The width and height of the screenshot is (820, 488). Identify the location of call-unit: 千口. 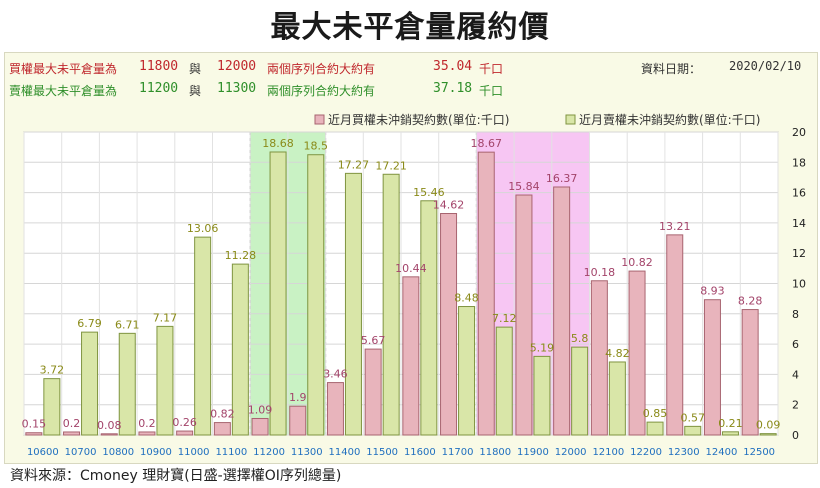
(491, 69).